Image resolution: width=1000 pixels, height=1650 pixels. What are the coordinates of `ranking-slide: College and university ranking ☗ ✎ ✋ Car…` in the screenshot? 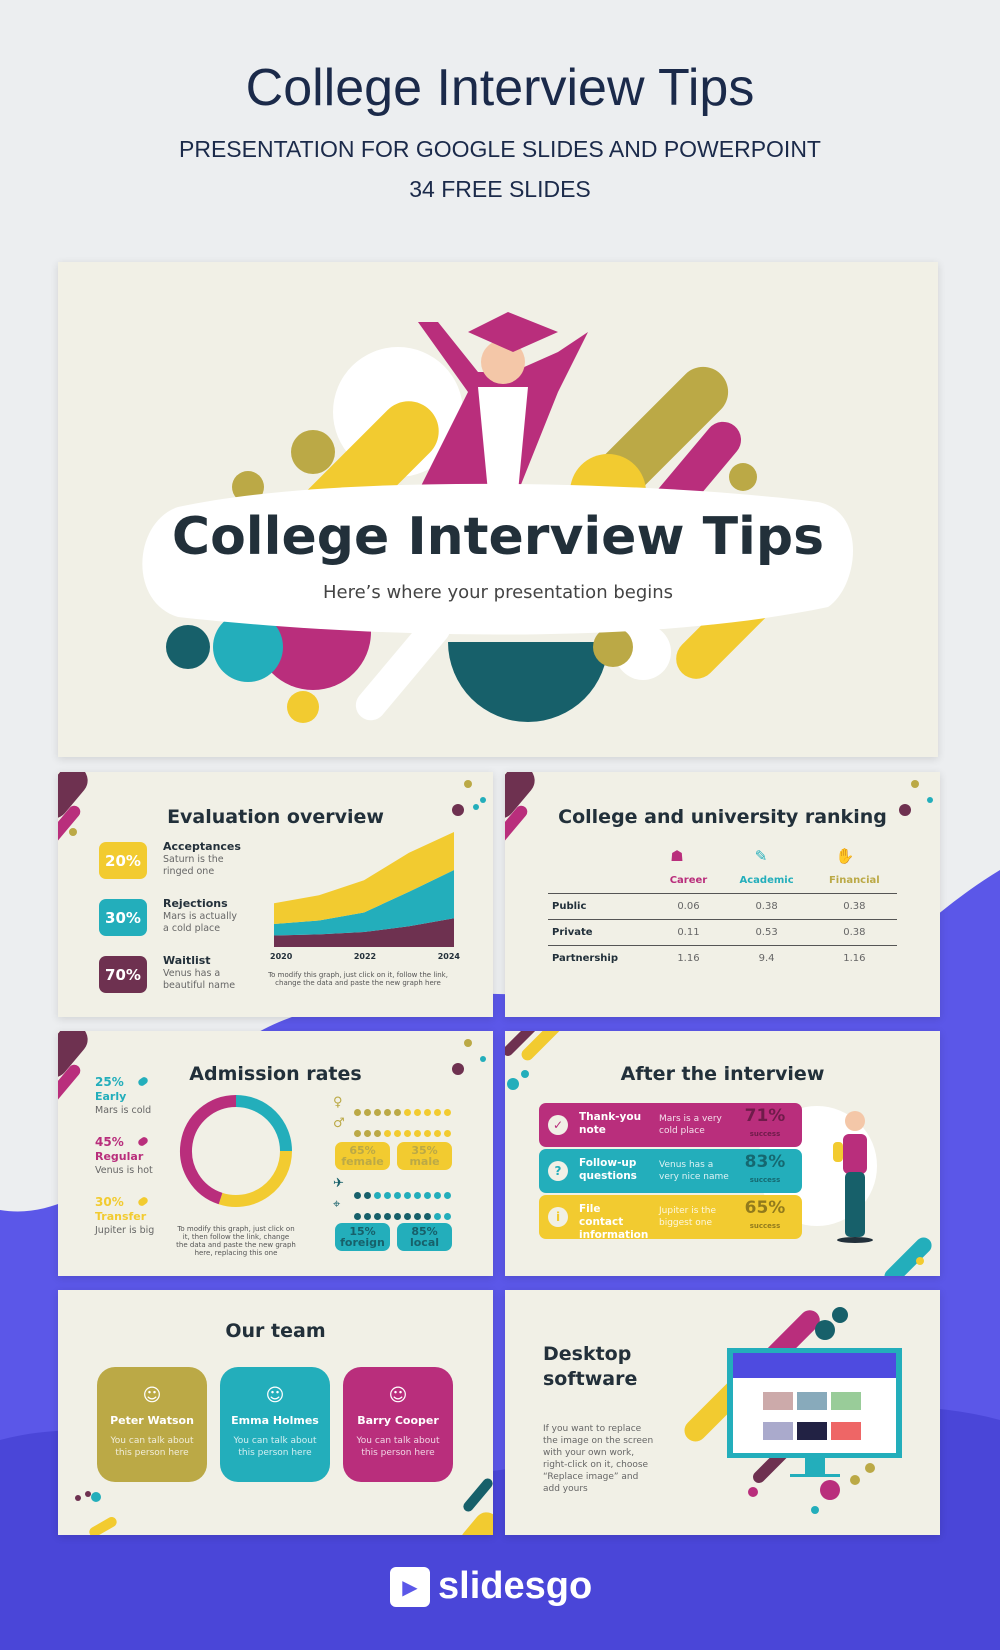 It's located at (722, 894).